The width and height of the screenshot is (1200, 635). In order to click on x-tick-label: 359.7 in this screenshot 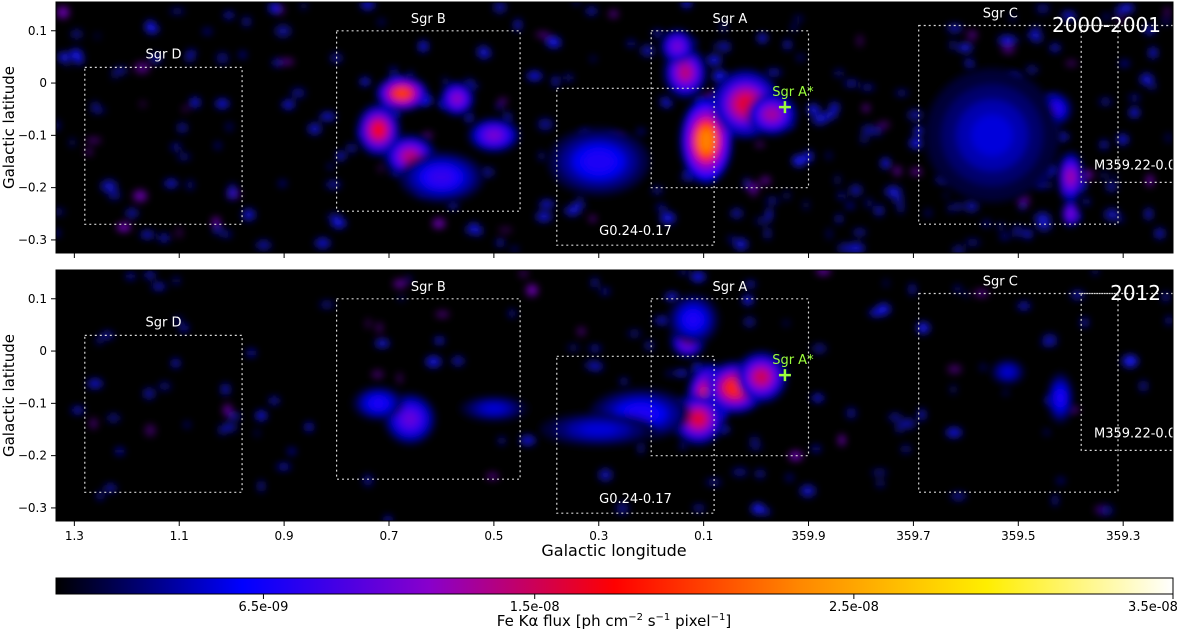, I will do `click(913, 536)`.